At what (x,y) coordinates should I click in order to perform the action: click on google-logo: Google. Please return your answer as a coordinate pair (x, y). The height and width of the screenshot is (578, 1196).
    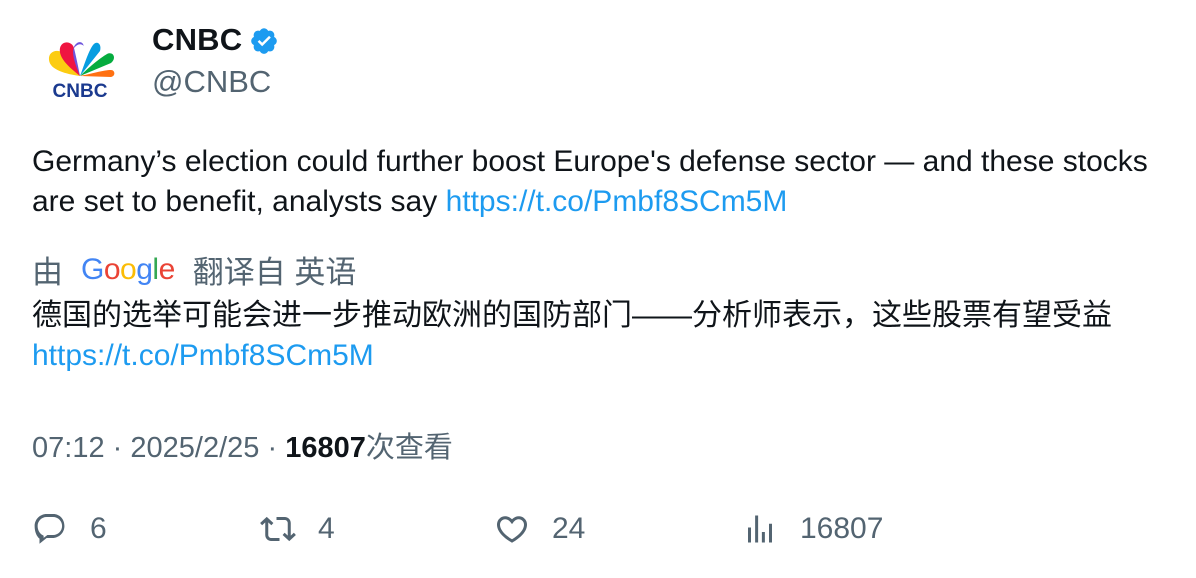
    Looking at the image, I should click on (128, 269).